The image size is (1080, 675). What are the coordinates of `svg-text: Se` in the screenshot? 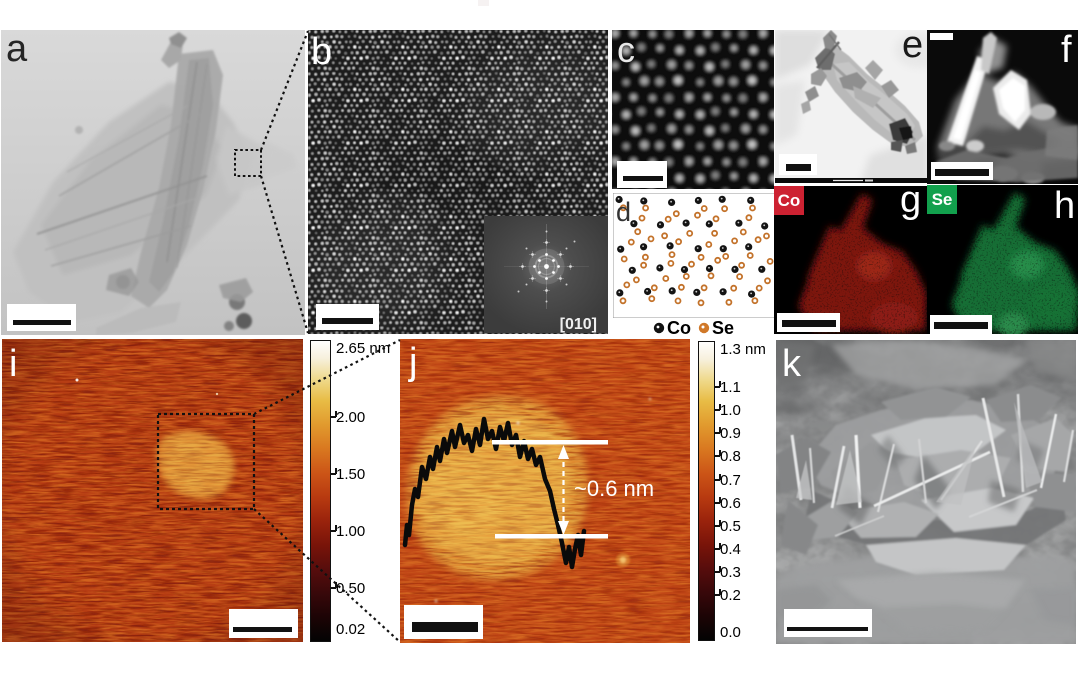 It's located at (723, 328).